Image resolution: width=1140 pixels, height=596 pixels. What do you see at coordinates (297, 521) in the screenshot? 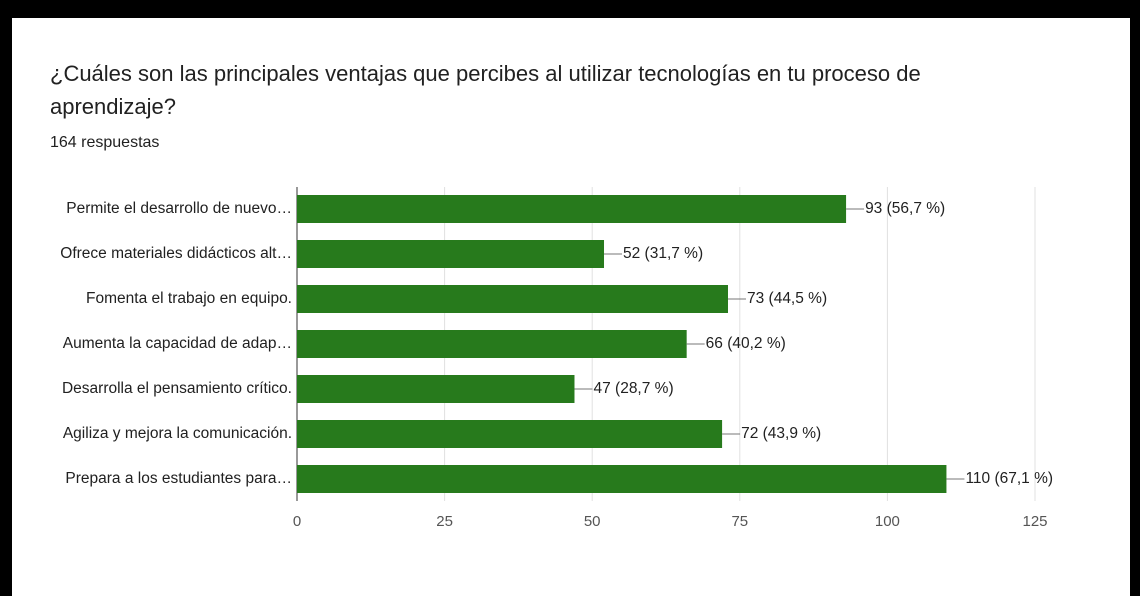
I see `x-tick-label: 0` at bounding box center [297, 521].